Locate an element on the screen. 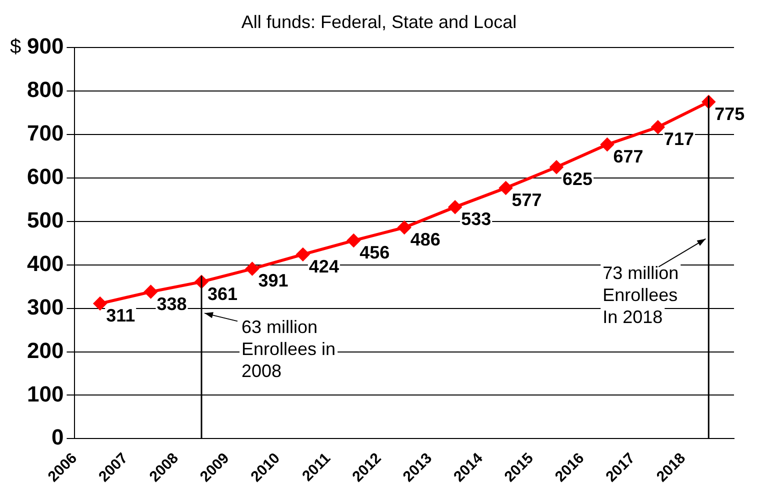 This screenshot has height=497, width=772. y-tick-label: 200 is located at coordinates (45, 350).